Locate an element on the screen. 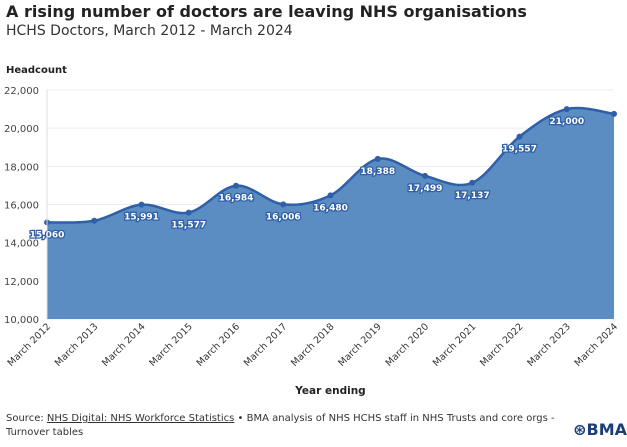 Image resolution: width=627 pixels, height=447 pixels. data-label: 17,499 is located at coordinates (425, 189).